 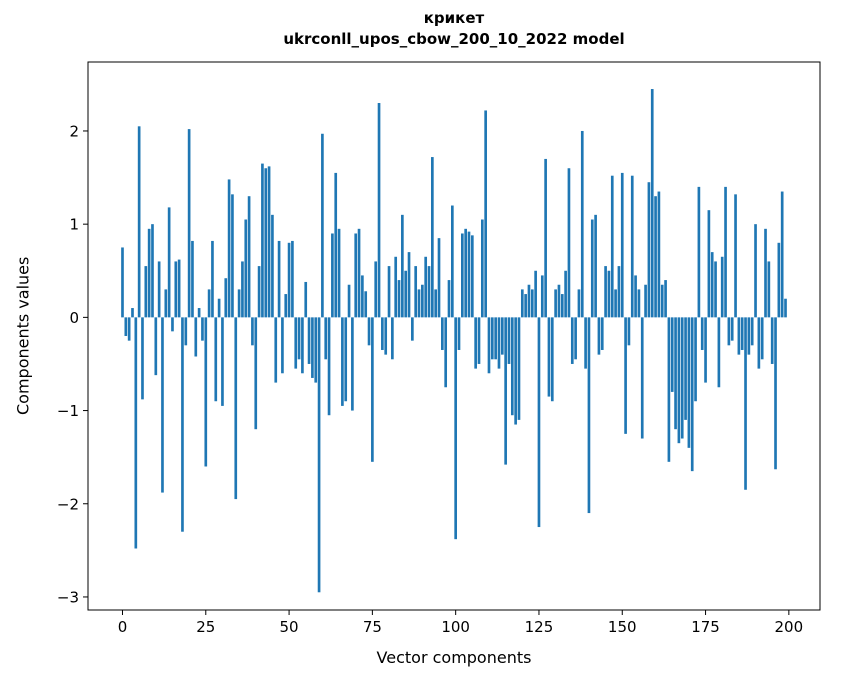 What do you see at coordinates (622, 627) in the screenshot?
I see `x-tick-label: 150` at bounding box center [622, 627].